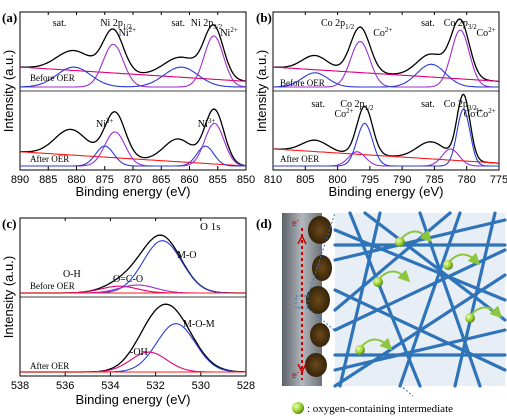 Image resolution: width=507 pixels, height=418 pixels. Describe the element at coordinates (207, 24) in the screenshot. I see `peak-label: Ni 2p3/2` at that location.